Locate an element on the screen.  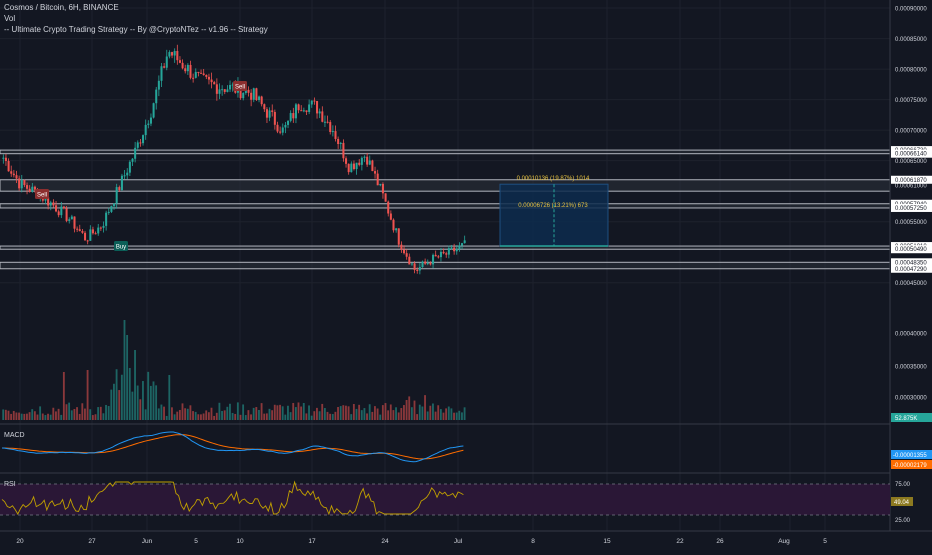
macd-pane is located at coordinates (232, 447).